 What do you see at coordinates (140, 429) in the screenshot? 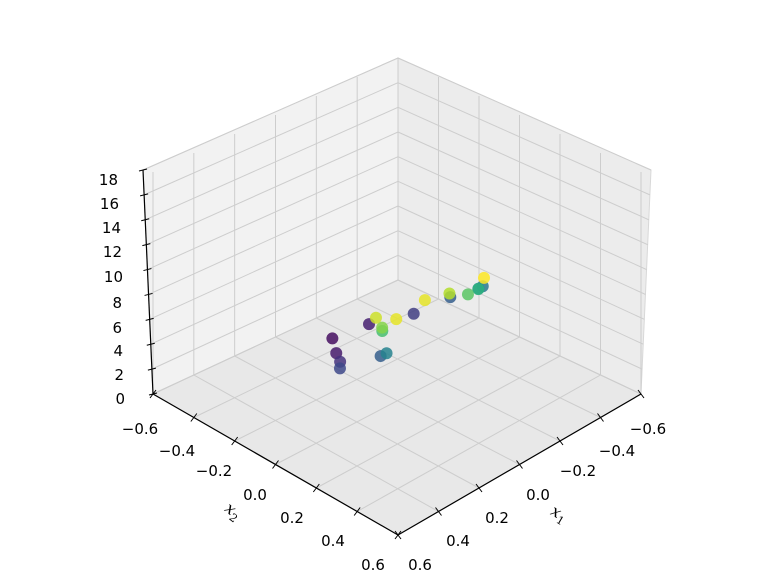
I see `x2-tick-label: −0.6` at bounding box center [140, 429].